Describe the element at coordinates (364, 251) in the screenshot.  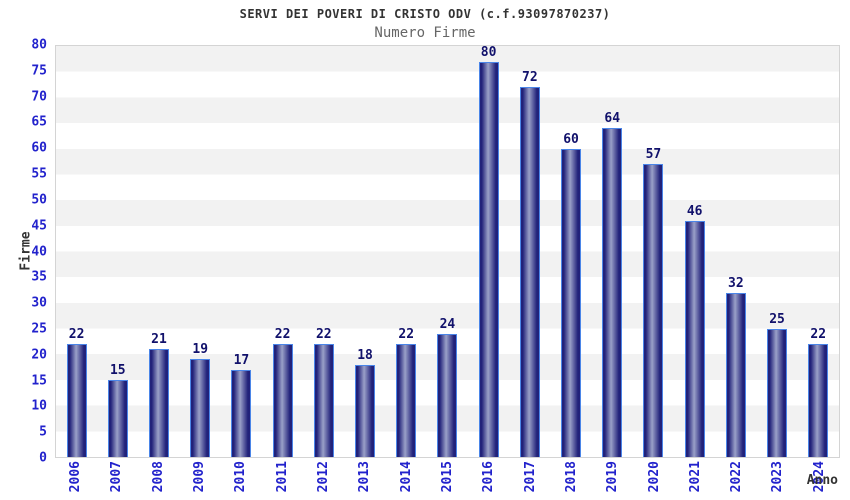
I see `bar-slot: 18` at that location.